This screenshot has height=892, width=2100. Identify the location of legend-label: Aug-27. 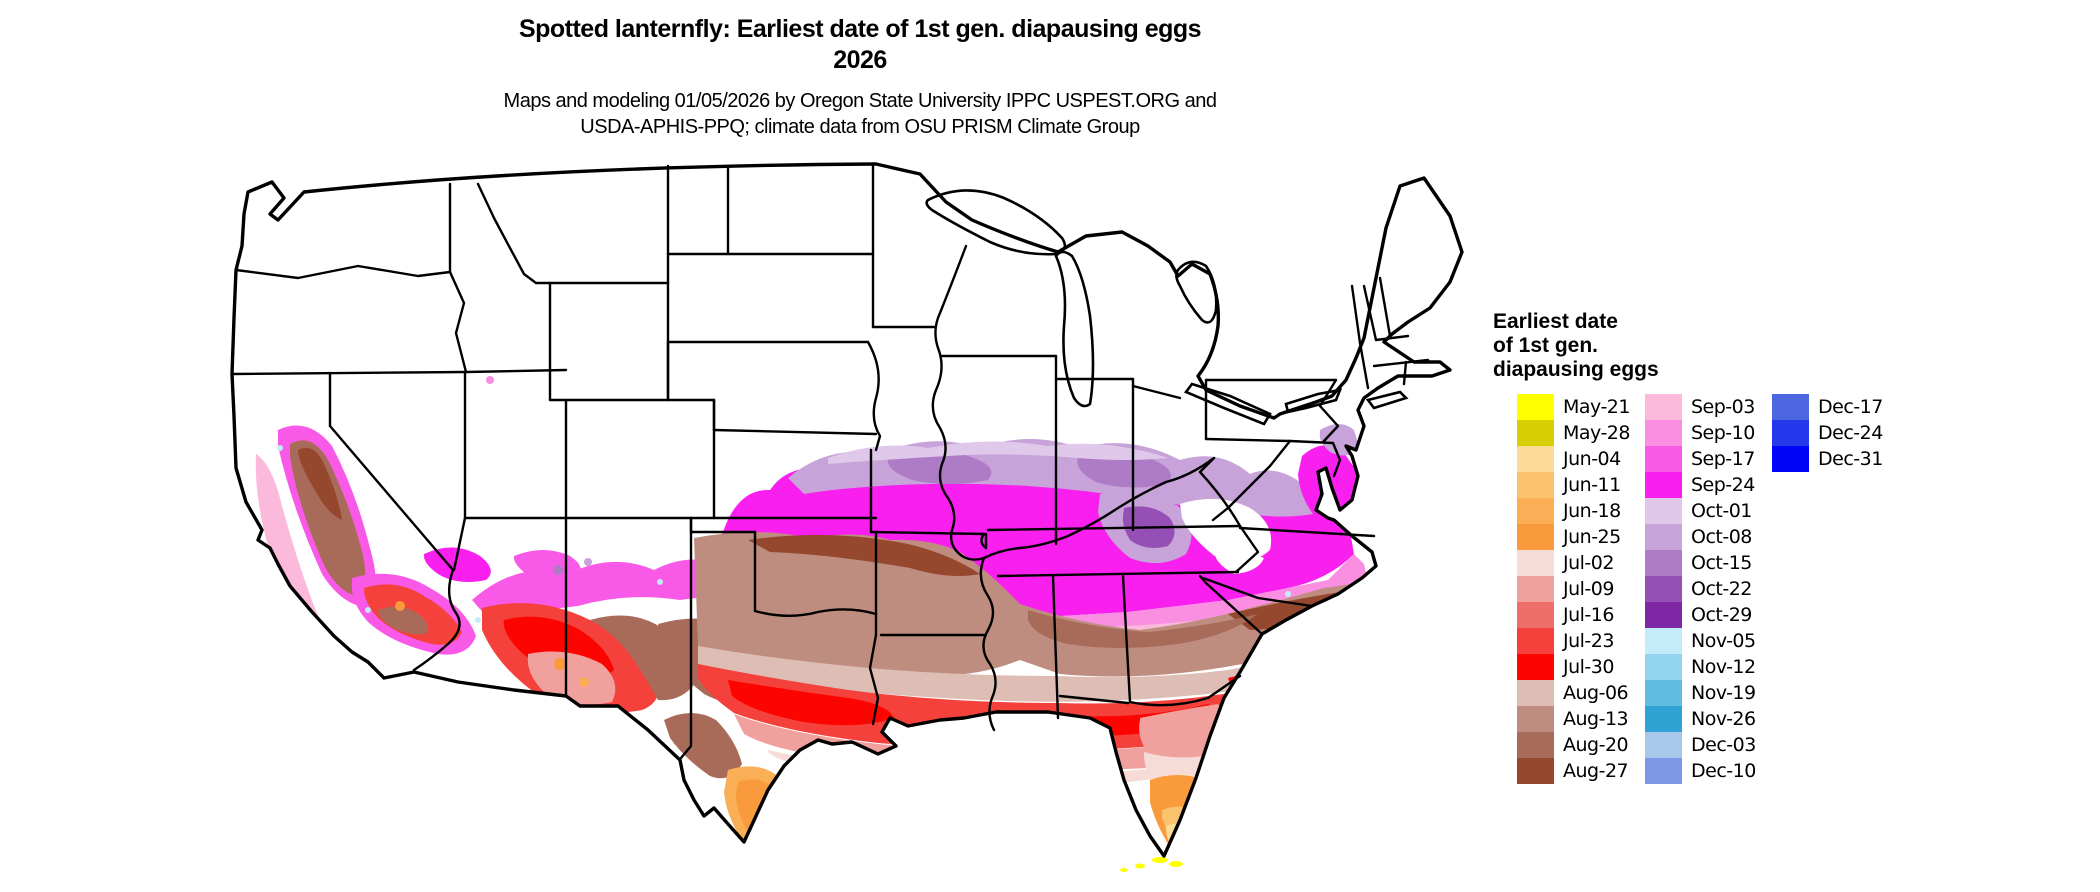
(1596, 771).